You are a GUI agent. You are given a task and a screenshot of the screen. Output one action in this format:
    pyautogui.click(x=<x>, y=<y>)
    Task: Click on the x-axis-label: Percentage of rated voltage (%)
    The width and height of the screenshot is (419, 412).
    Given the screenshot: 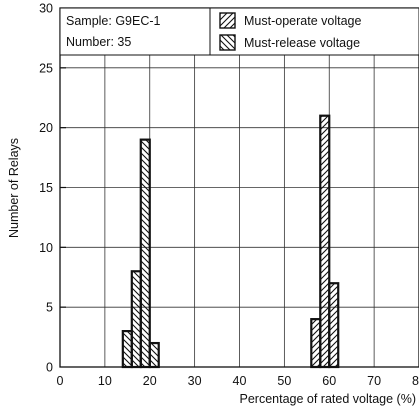 What is the action you would take?
    pyautogui.click(x=328, y=399)
    